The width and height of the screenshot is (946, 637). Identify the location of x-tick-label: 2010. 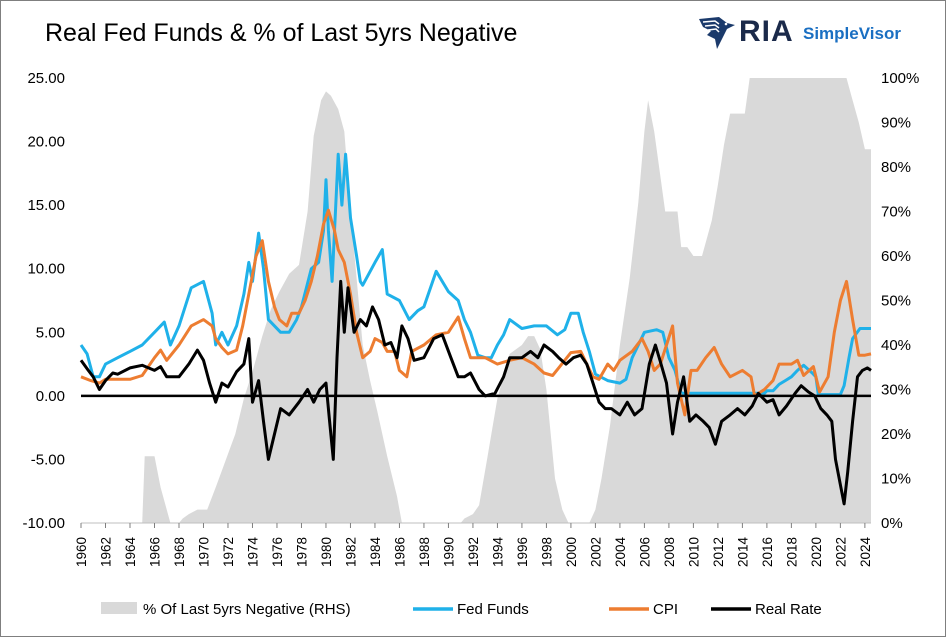
(693, 552).